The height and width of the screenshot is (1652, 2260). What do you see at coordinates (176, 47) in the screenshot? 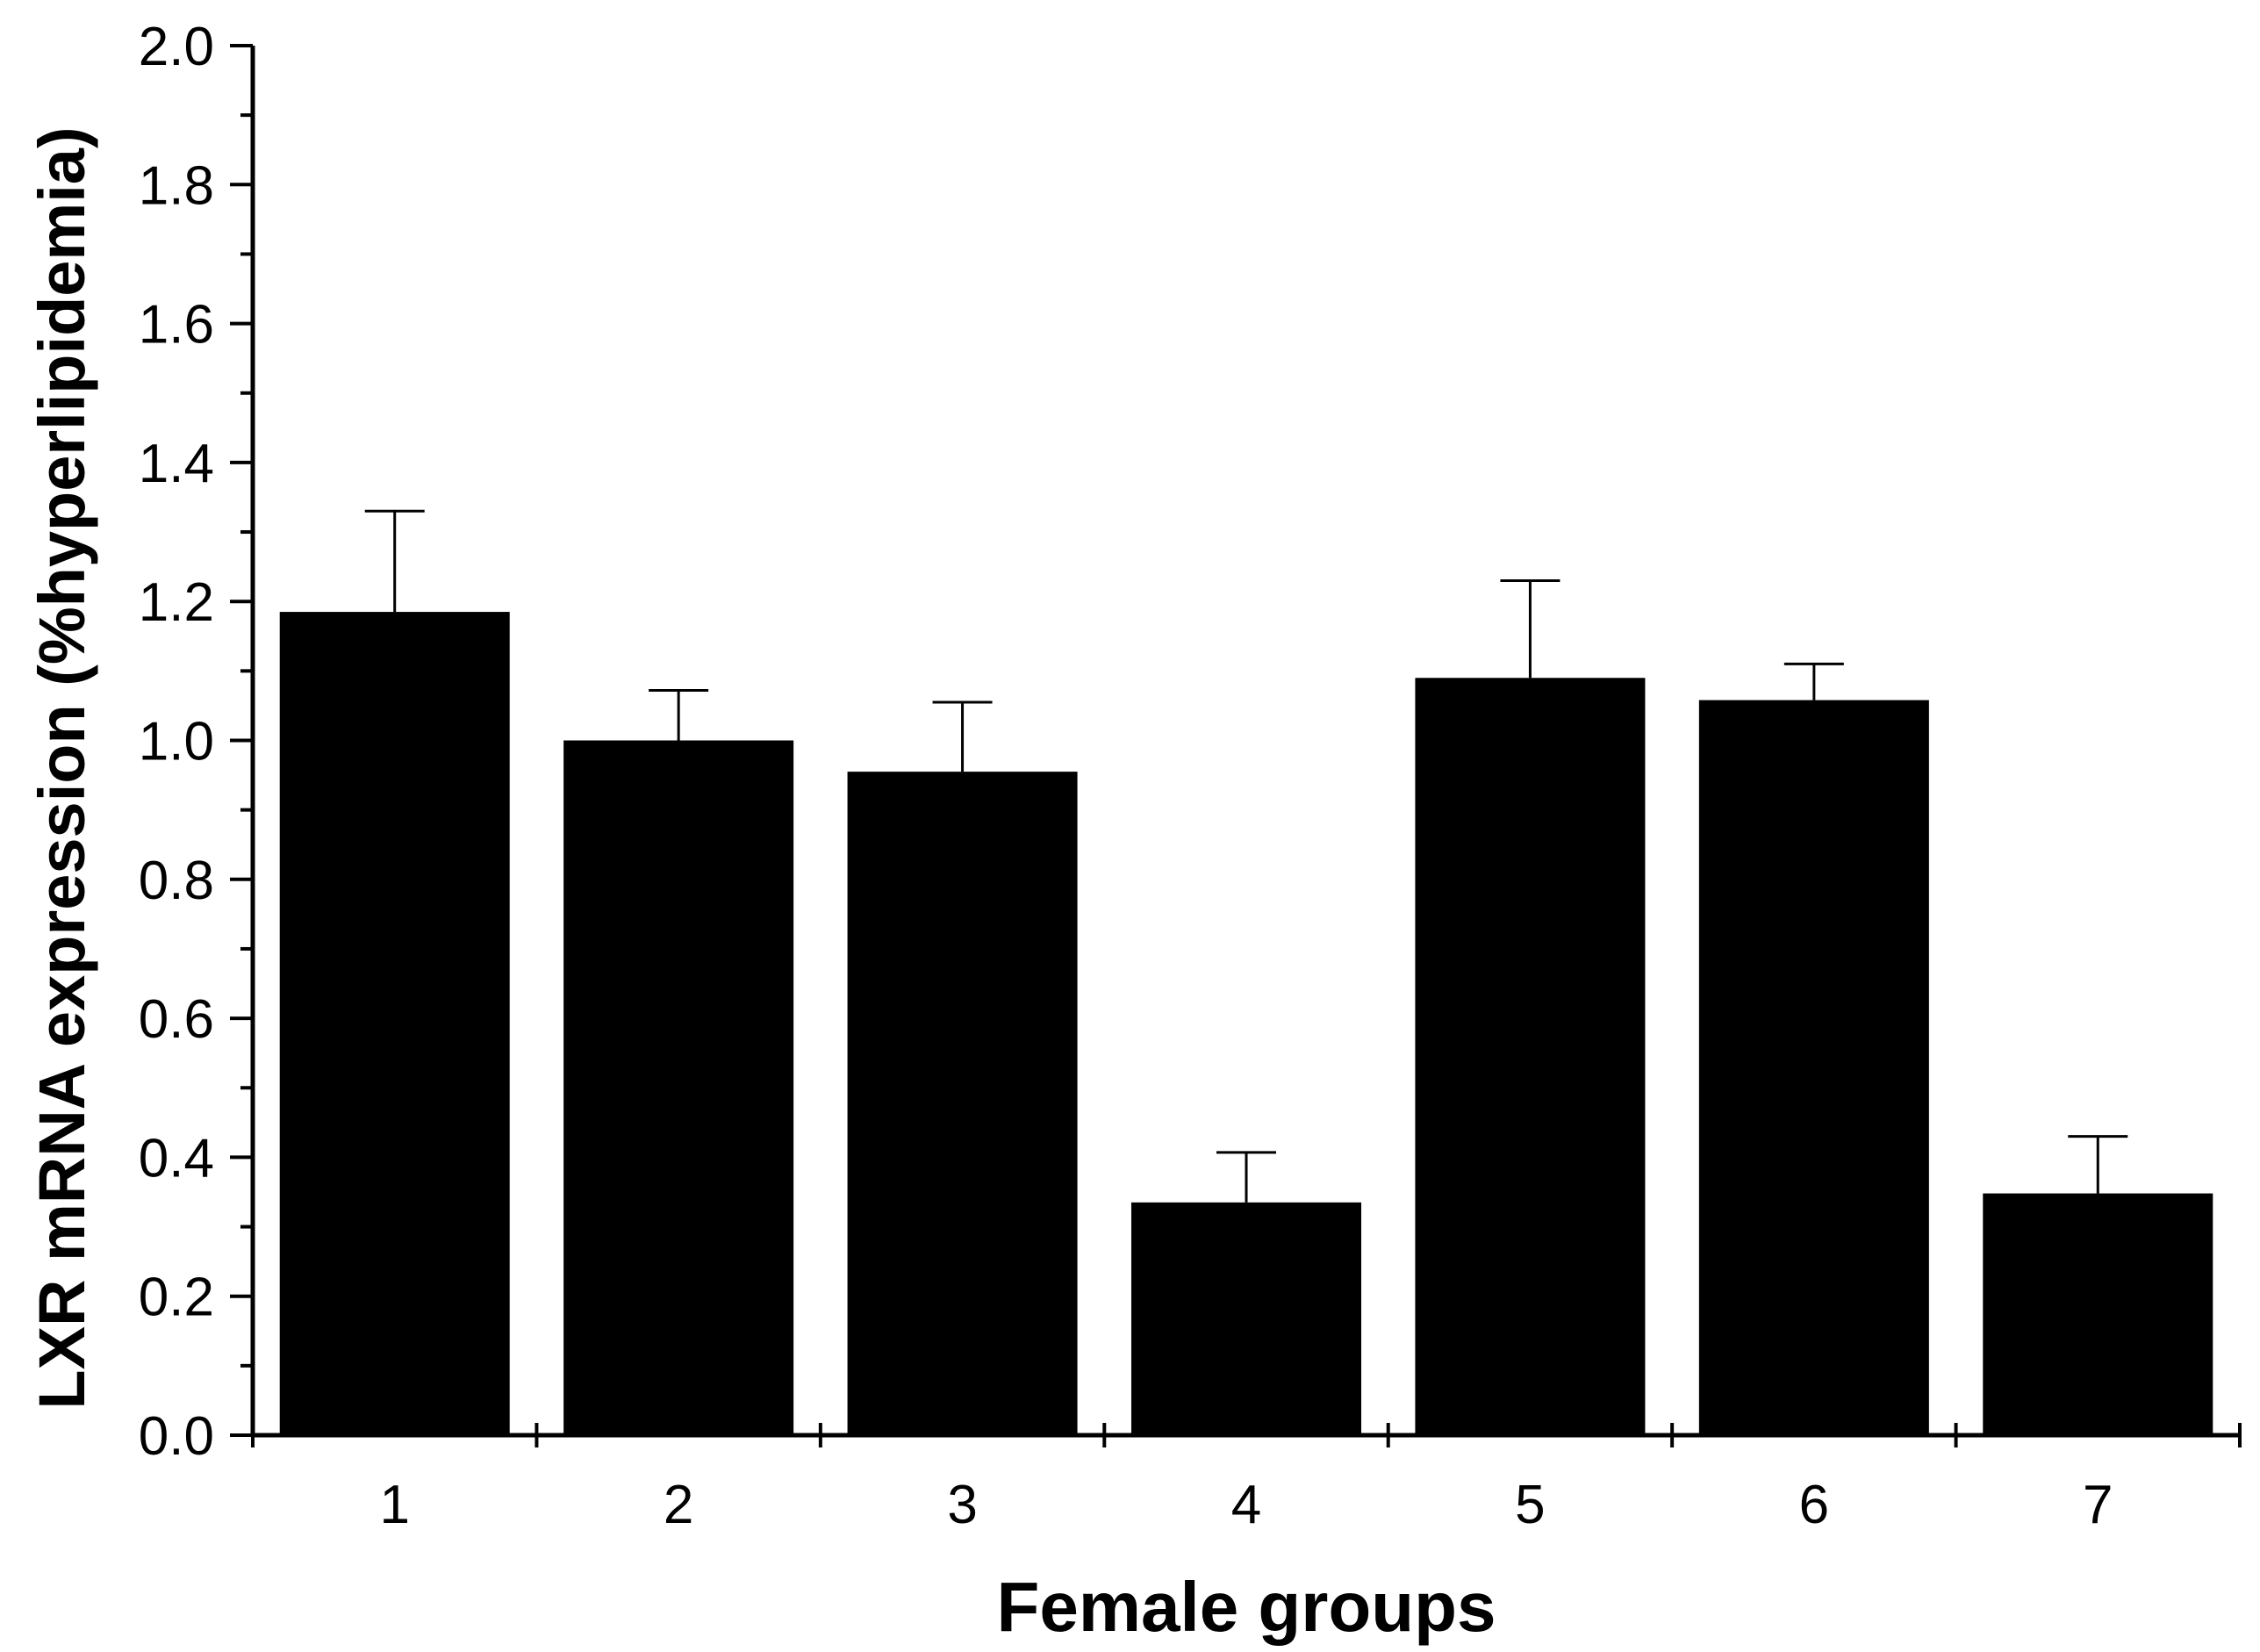
I see `y-tick-label: 2.0` at bounding box center [176, 47].